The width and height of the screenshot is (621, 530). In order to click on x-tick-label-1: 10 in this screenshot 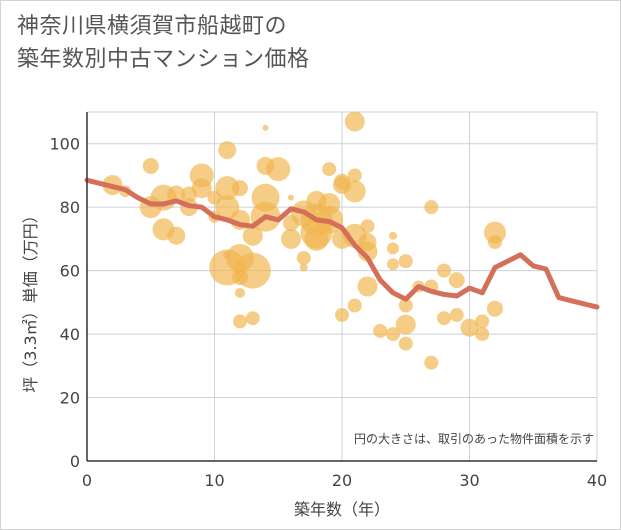, I will do `click(214, 480)`.